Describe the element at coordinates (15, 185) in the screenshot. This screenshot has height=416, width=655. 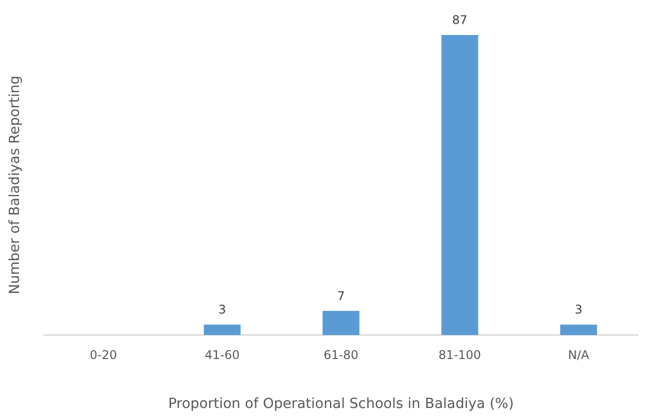
I see `y-axis-title: Number of Baladiyas Reporting` at that location.